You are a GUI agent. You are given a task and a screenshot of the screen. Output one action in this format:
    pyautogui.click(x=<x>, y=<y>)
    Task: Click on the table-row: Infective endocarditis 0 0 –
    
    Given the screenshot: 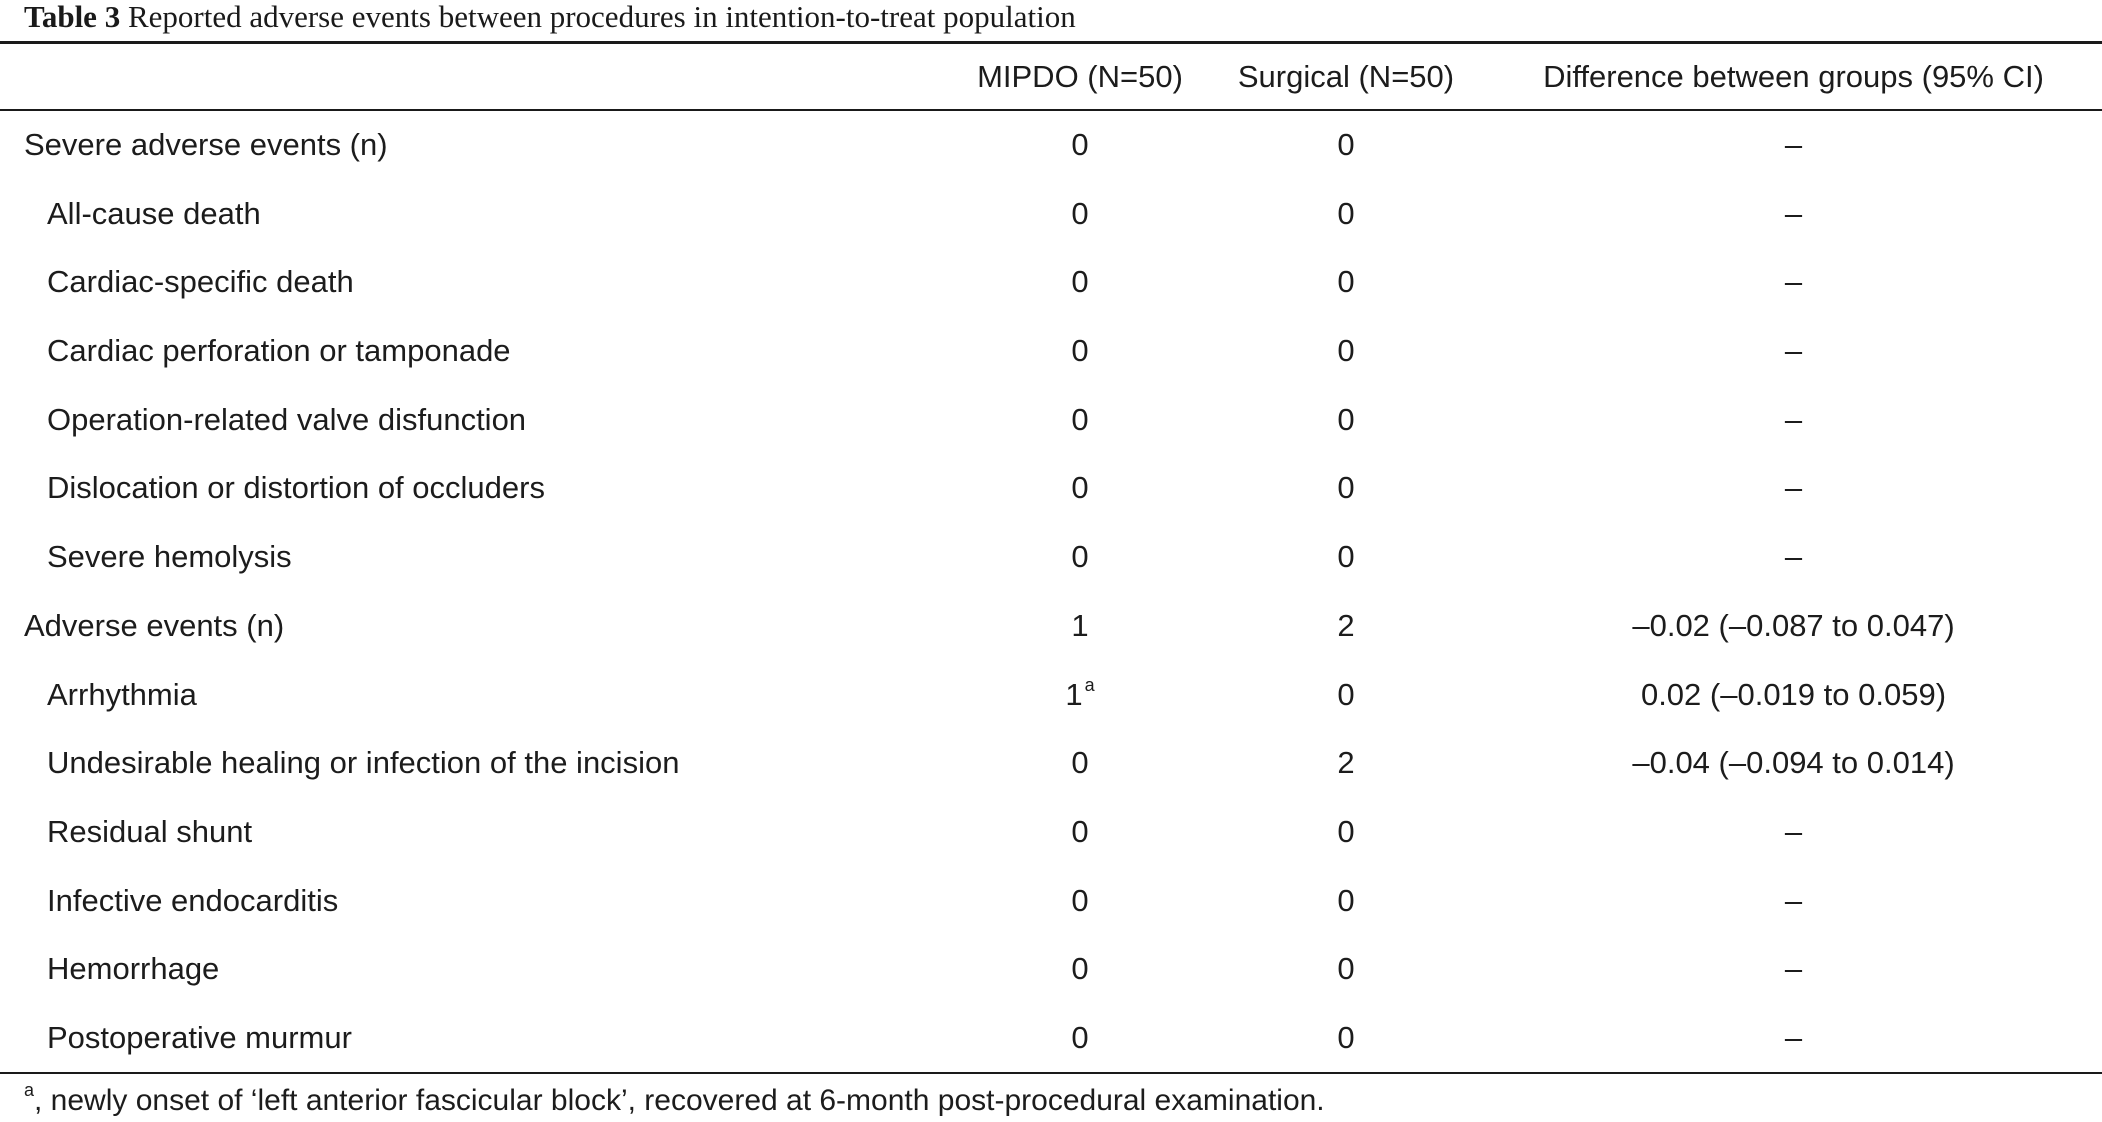 What is the action you would take?
    pyautogui.click(x=1051, y=901)
    